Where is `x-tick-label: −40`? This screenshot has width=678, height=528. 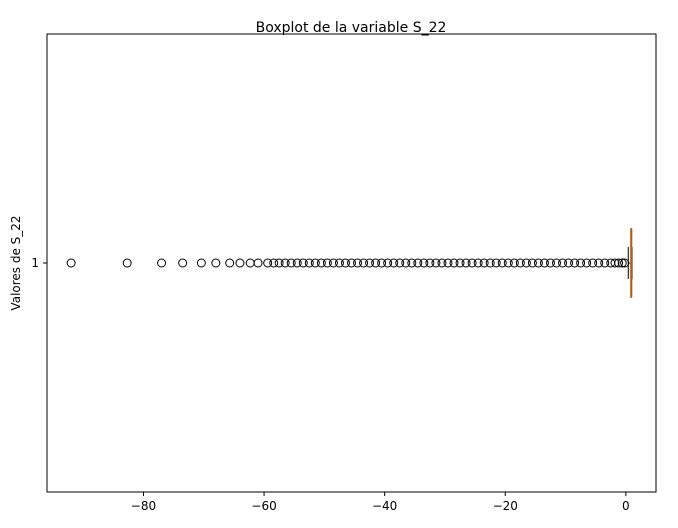
x-tick-label: −40 is located at coordinates (384, 506).